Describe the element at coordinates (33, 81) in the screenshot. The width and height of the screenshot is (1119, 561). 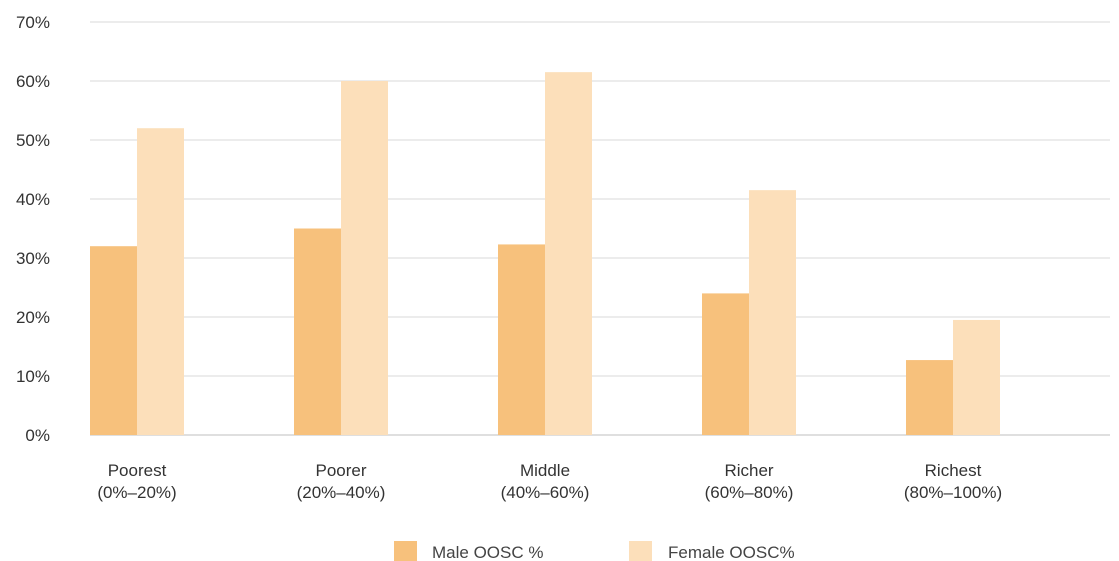
I see `y-tick-label: 60%` at that location.